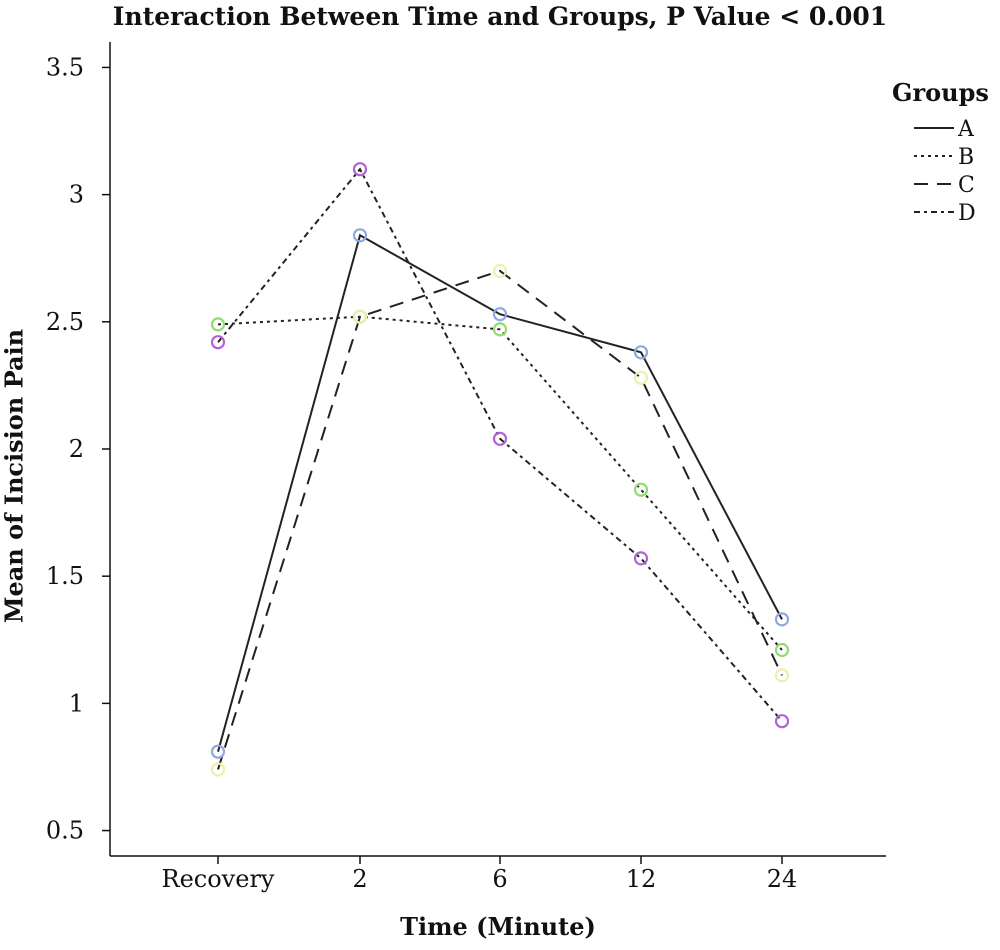 This screenshot has height=950, width=1000. What do you see at coordinates (76, 449) in the screenshot?
I see `y-tick-label: 2` at bounding box center [76, 449].